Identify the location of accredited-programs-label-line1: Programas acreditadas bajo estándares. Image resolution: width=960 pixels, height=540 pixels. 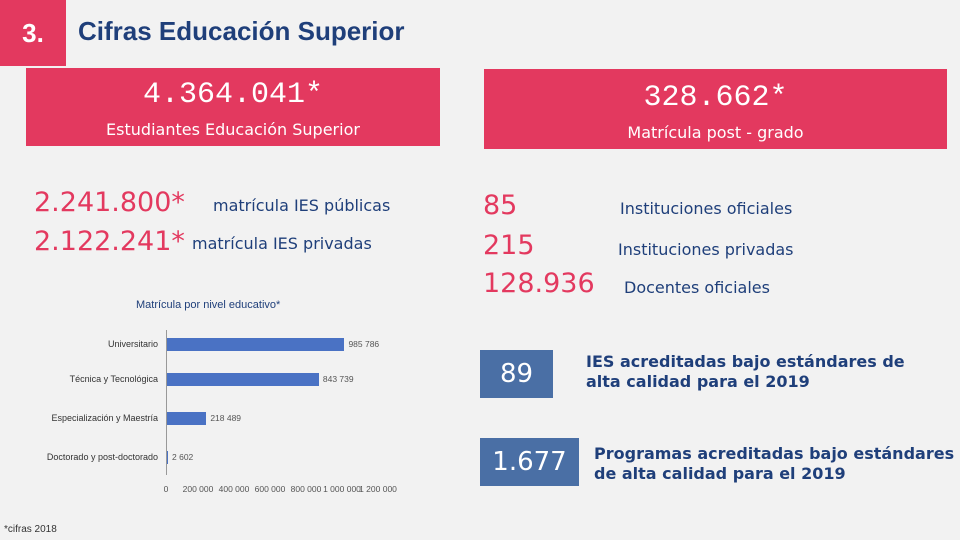
(774, 453).